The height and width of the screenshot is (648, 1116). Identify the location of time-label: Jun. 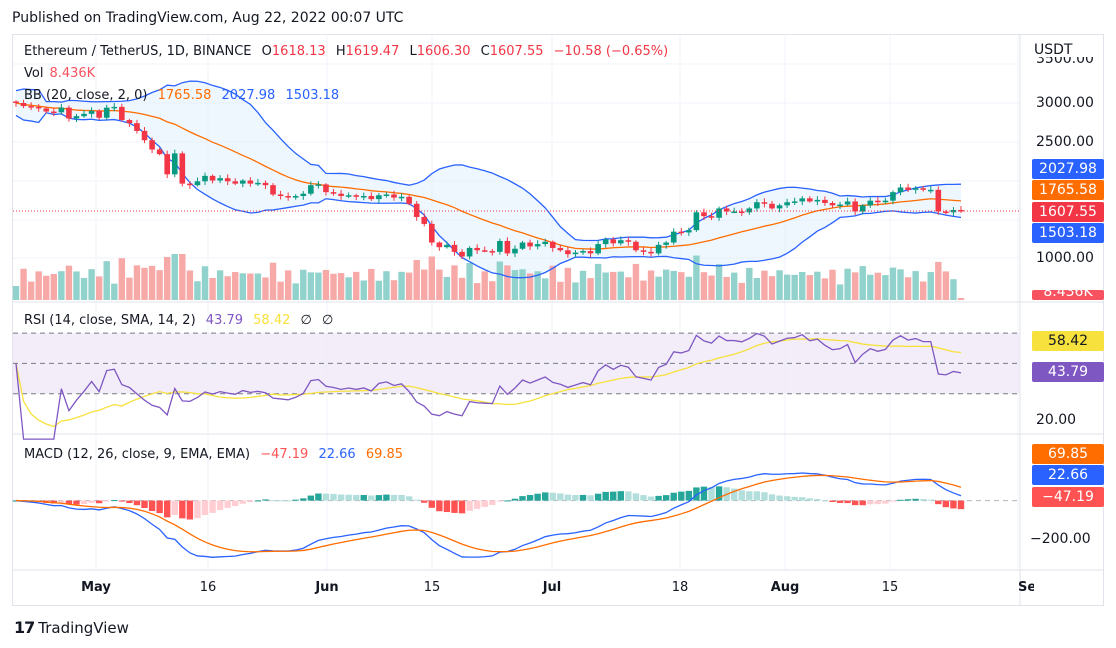
(327, 587).